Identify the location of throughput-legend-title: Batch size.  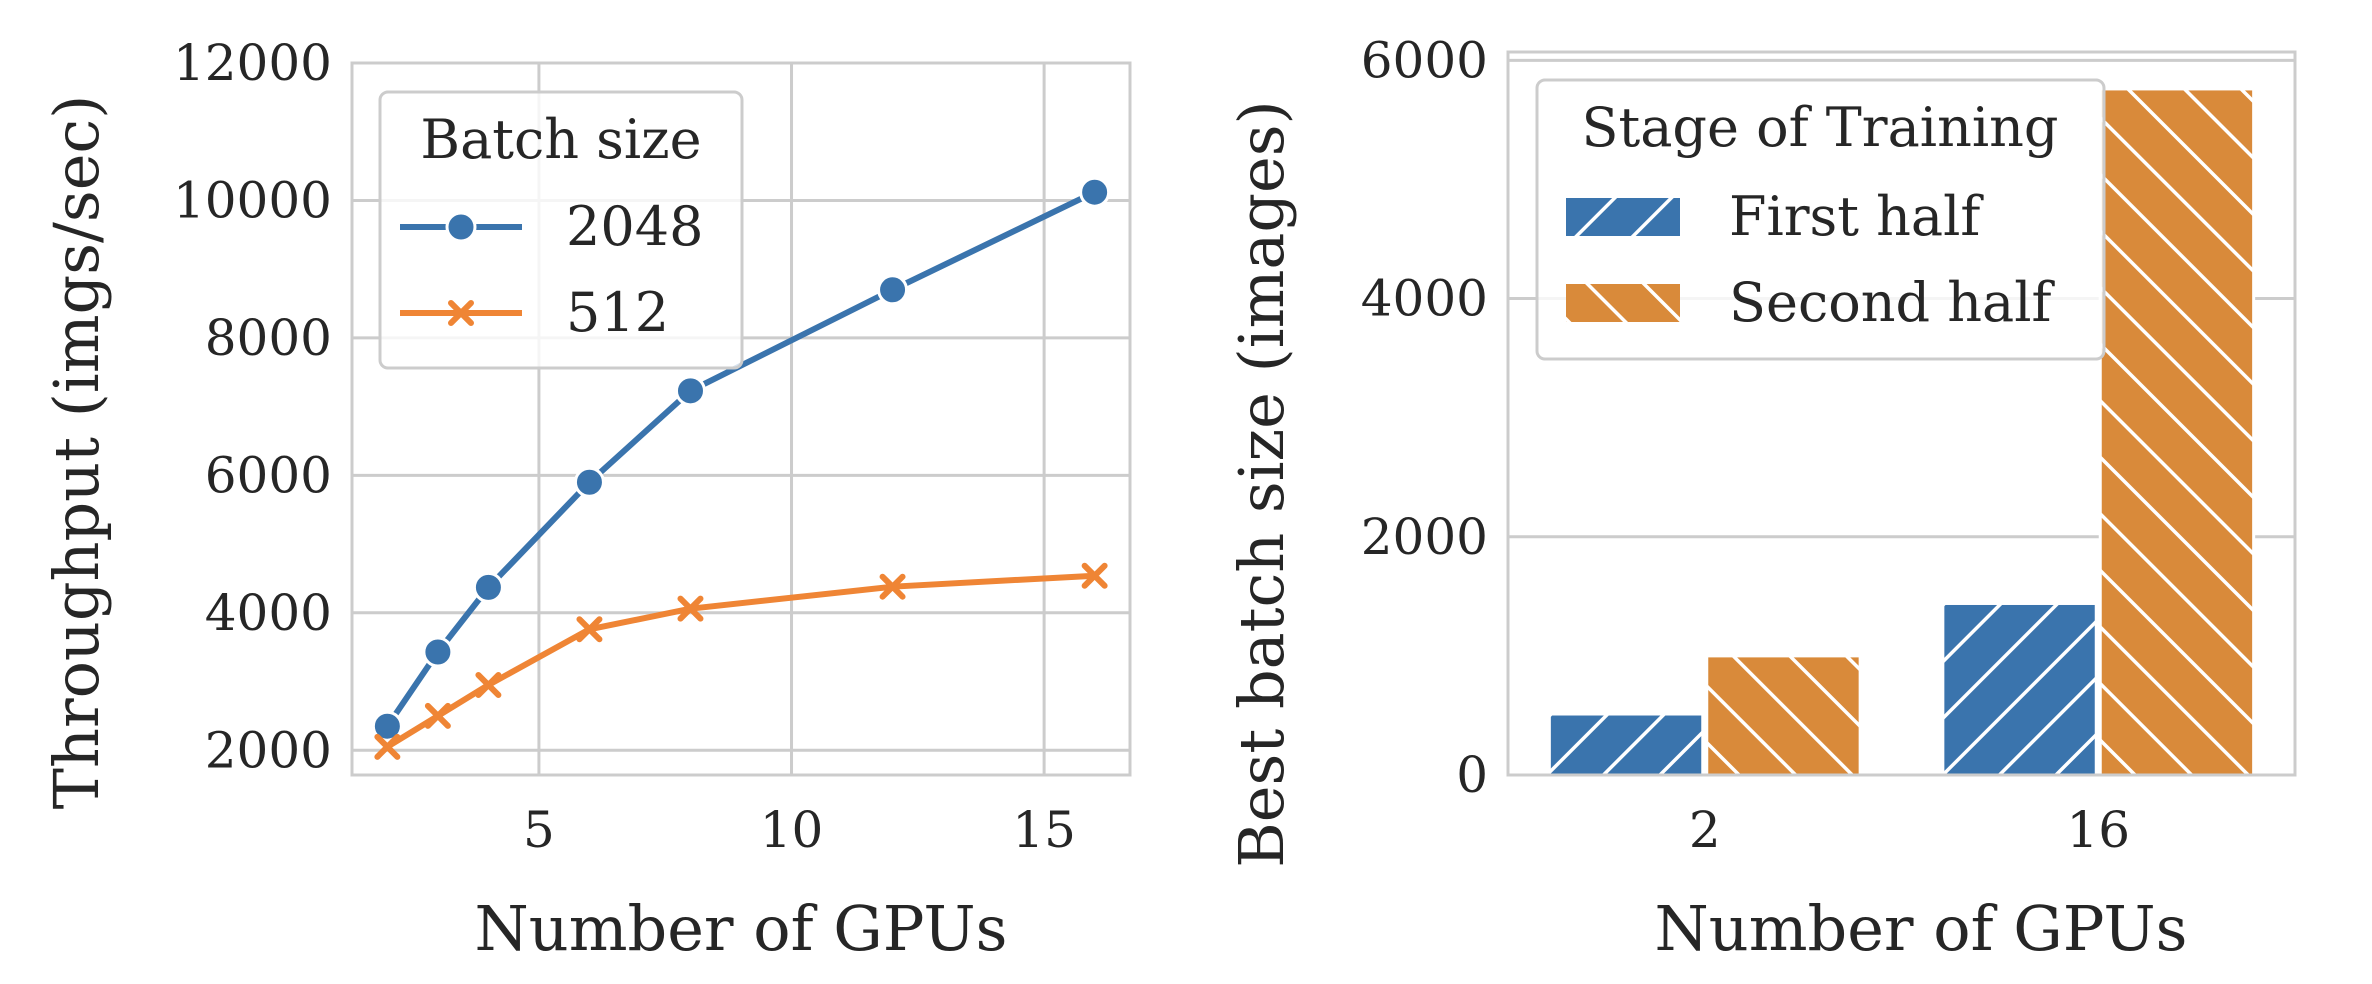
(560, 139).